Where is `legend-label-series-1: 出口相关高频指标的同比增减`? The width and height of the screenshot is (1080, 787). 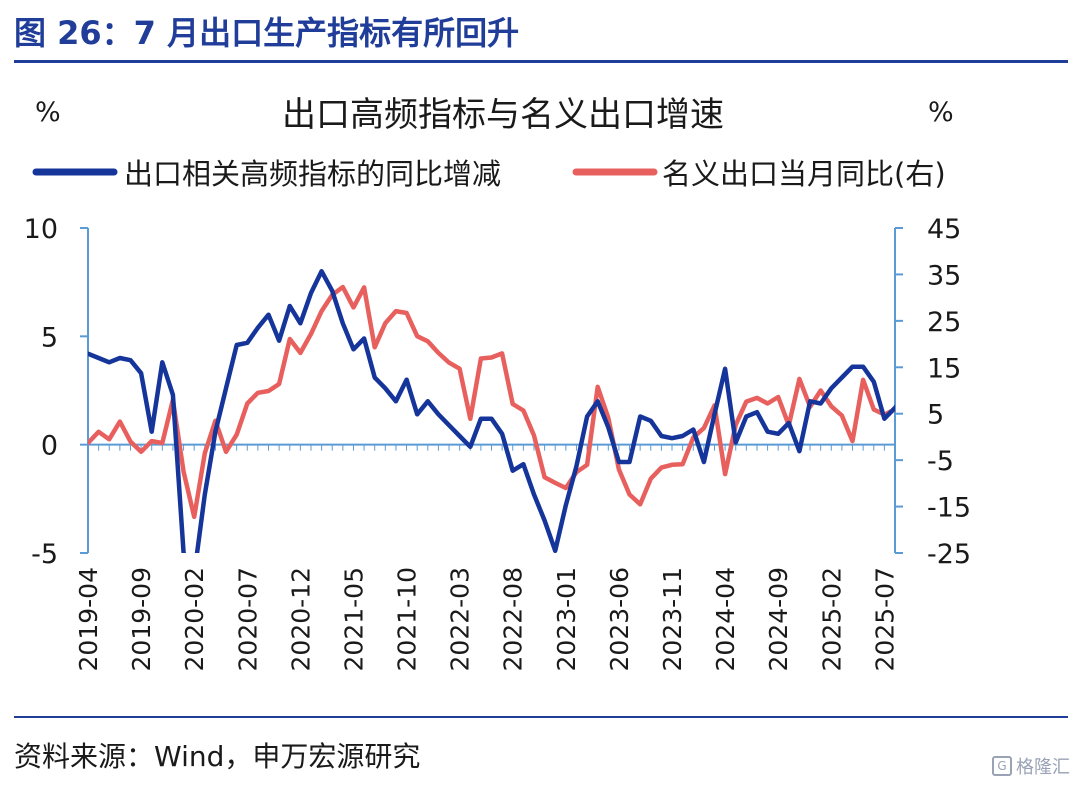
legend-label-series-1: 出口相关高频指标的同比增减 is located at coordinates (312, 174).